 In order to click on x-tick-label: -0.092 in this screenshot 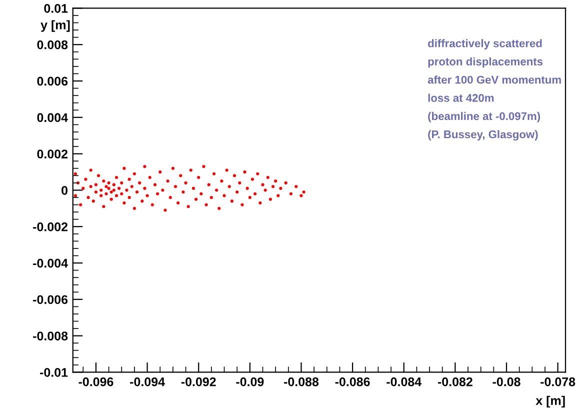, I will do `click(198, 381)`.